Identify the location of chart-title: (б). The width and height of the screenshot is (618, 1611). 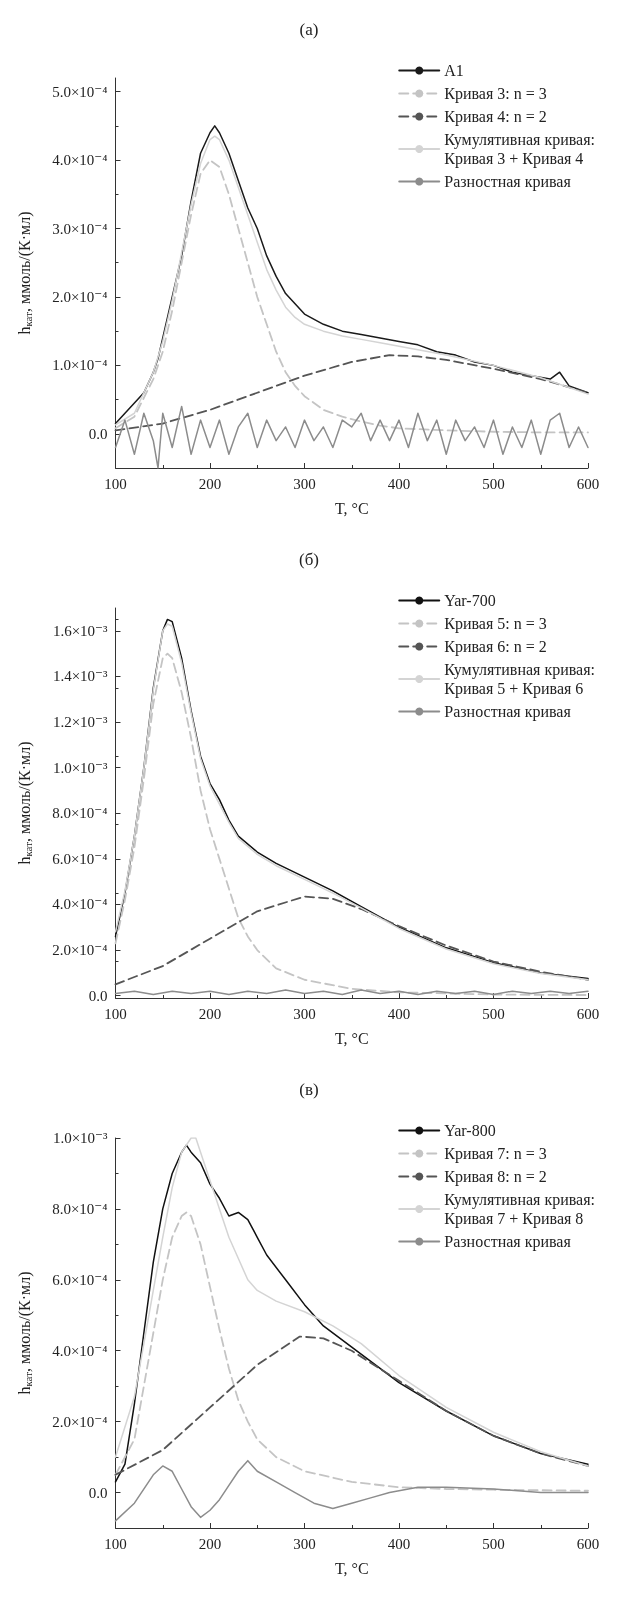
(309, 559).